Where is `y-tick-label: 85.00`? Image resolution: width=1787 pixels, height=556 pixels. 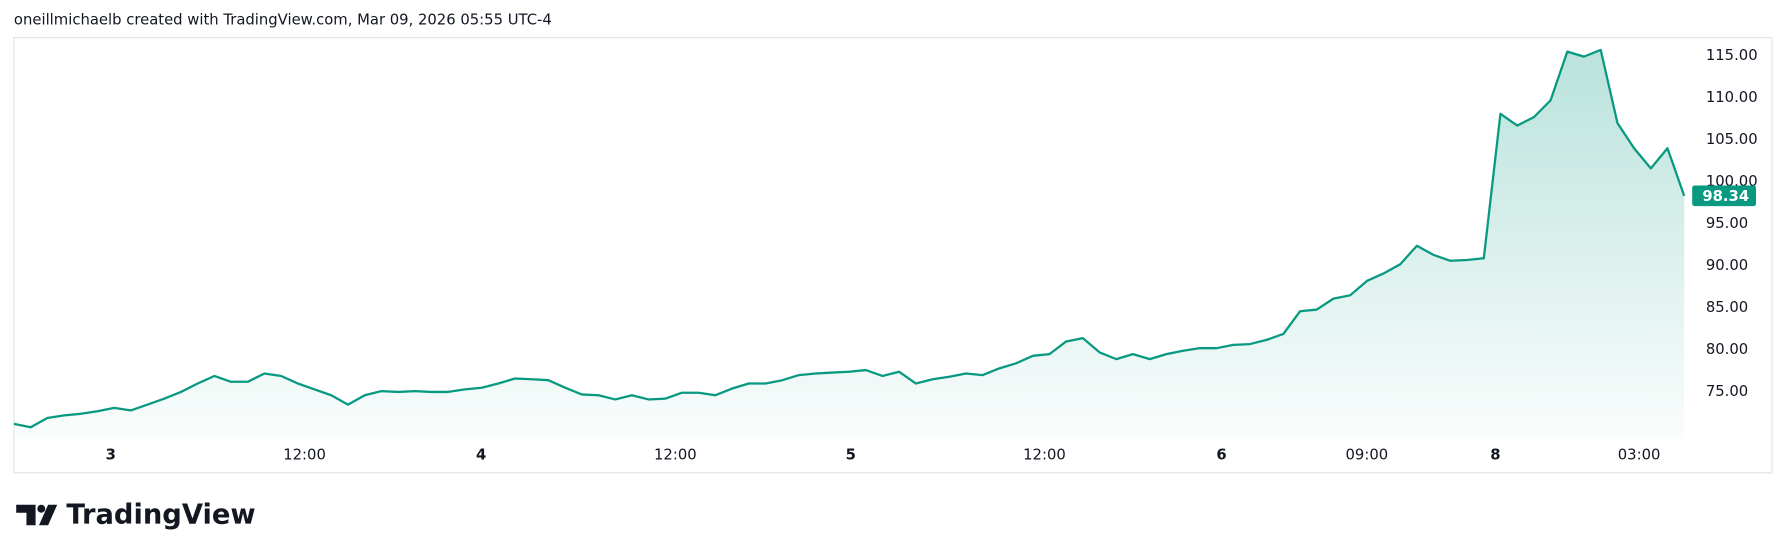 y-tick-label: 85.00 is located at coordinates (1727, 307).